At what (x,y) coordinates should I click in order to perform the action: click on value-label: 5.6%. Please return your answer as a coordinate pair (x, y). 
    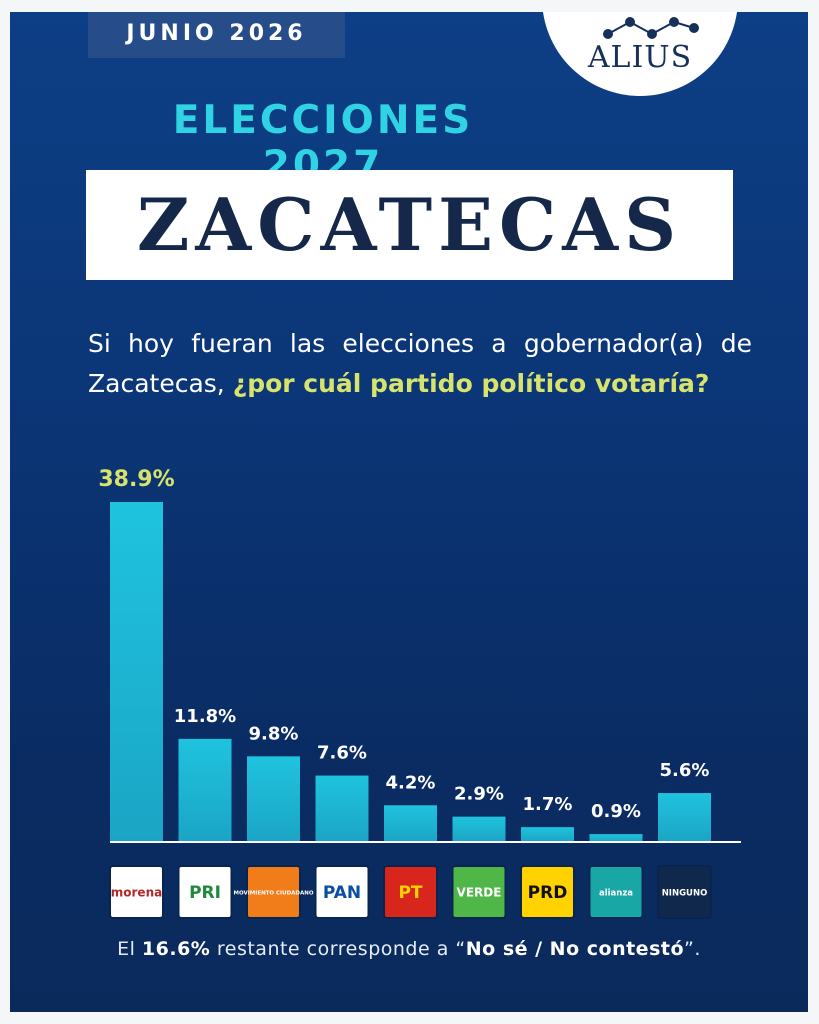
    Looking at the image, I should click on (685, 770).